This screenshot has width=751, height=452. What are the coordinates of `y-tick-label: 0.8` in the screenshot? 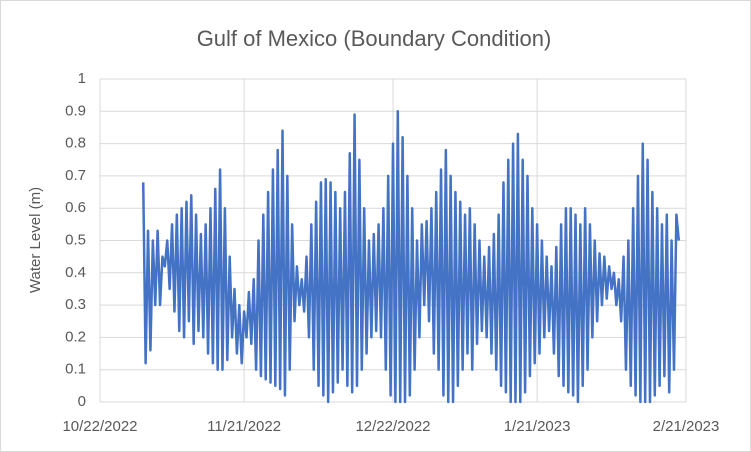 It's located at (75, 143).